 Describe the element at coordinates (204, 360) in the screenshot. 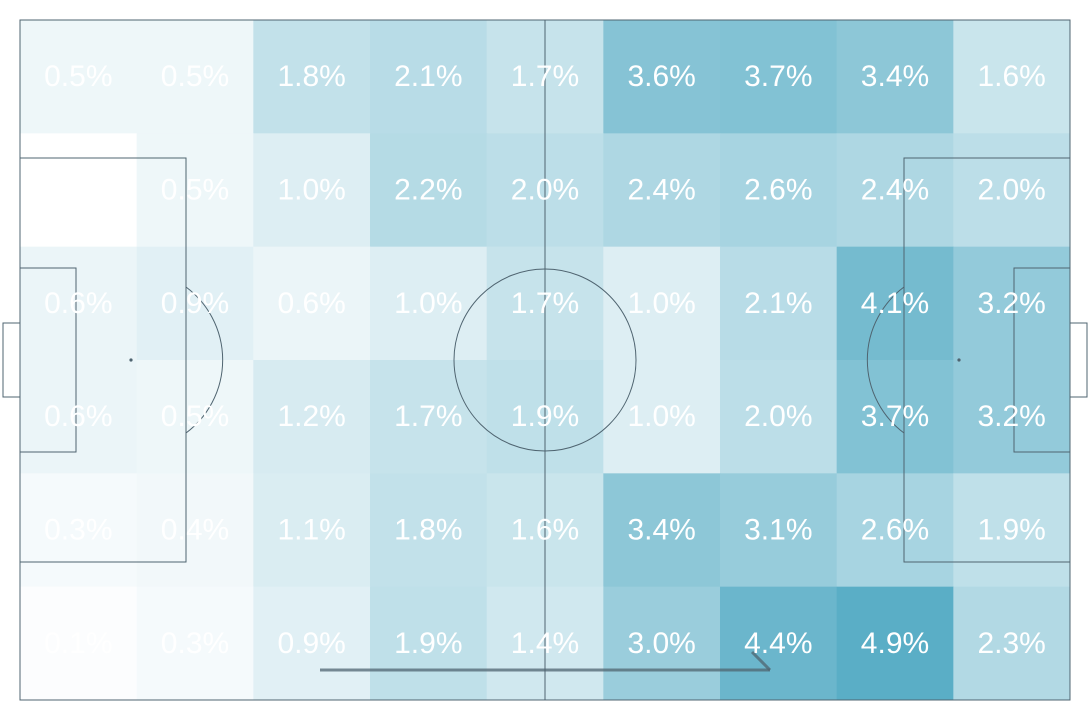

I see `left-penalty-arc` at that location.